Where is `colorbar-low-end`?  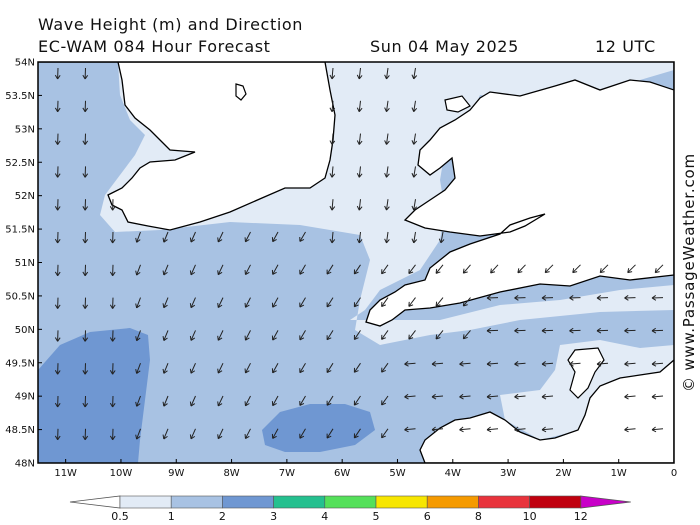 colorbar-low-end is located at coordinates (95, 502).